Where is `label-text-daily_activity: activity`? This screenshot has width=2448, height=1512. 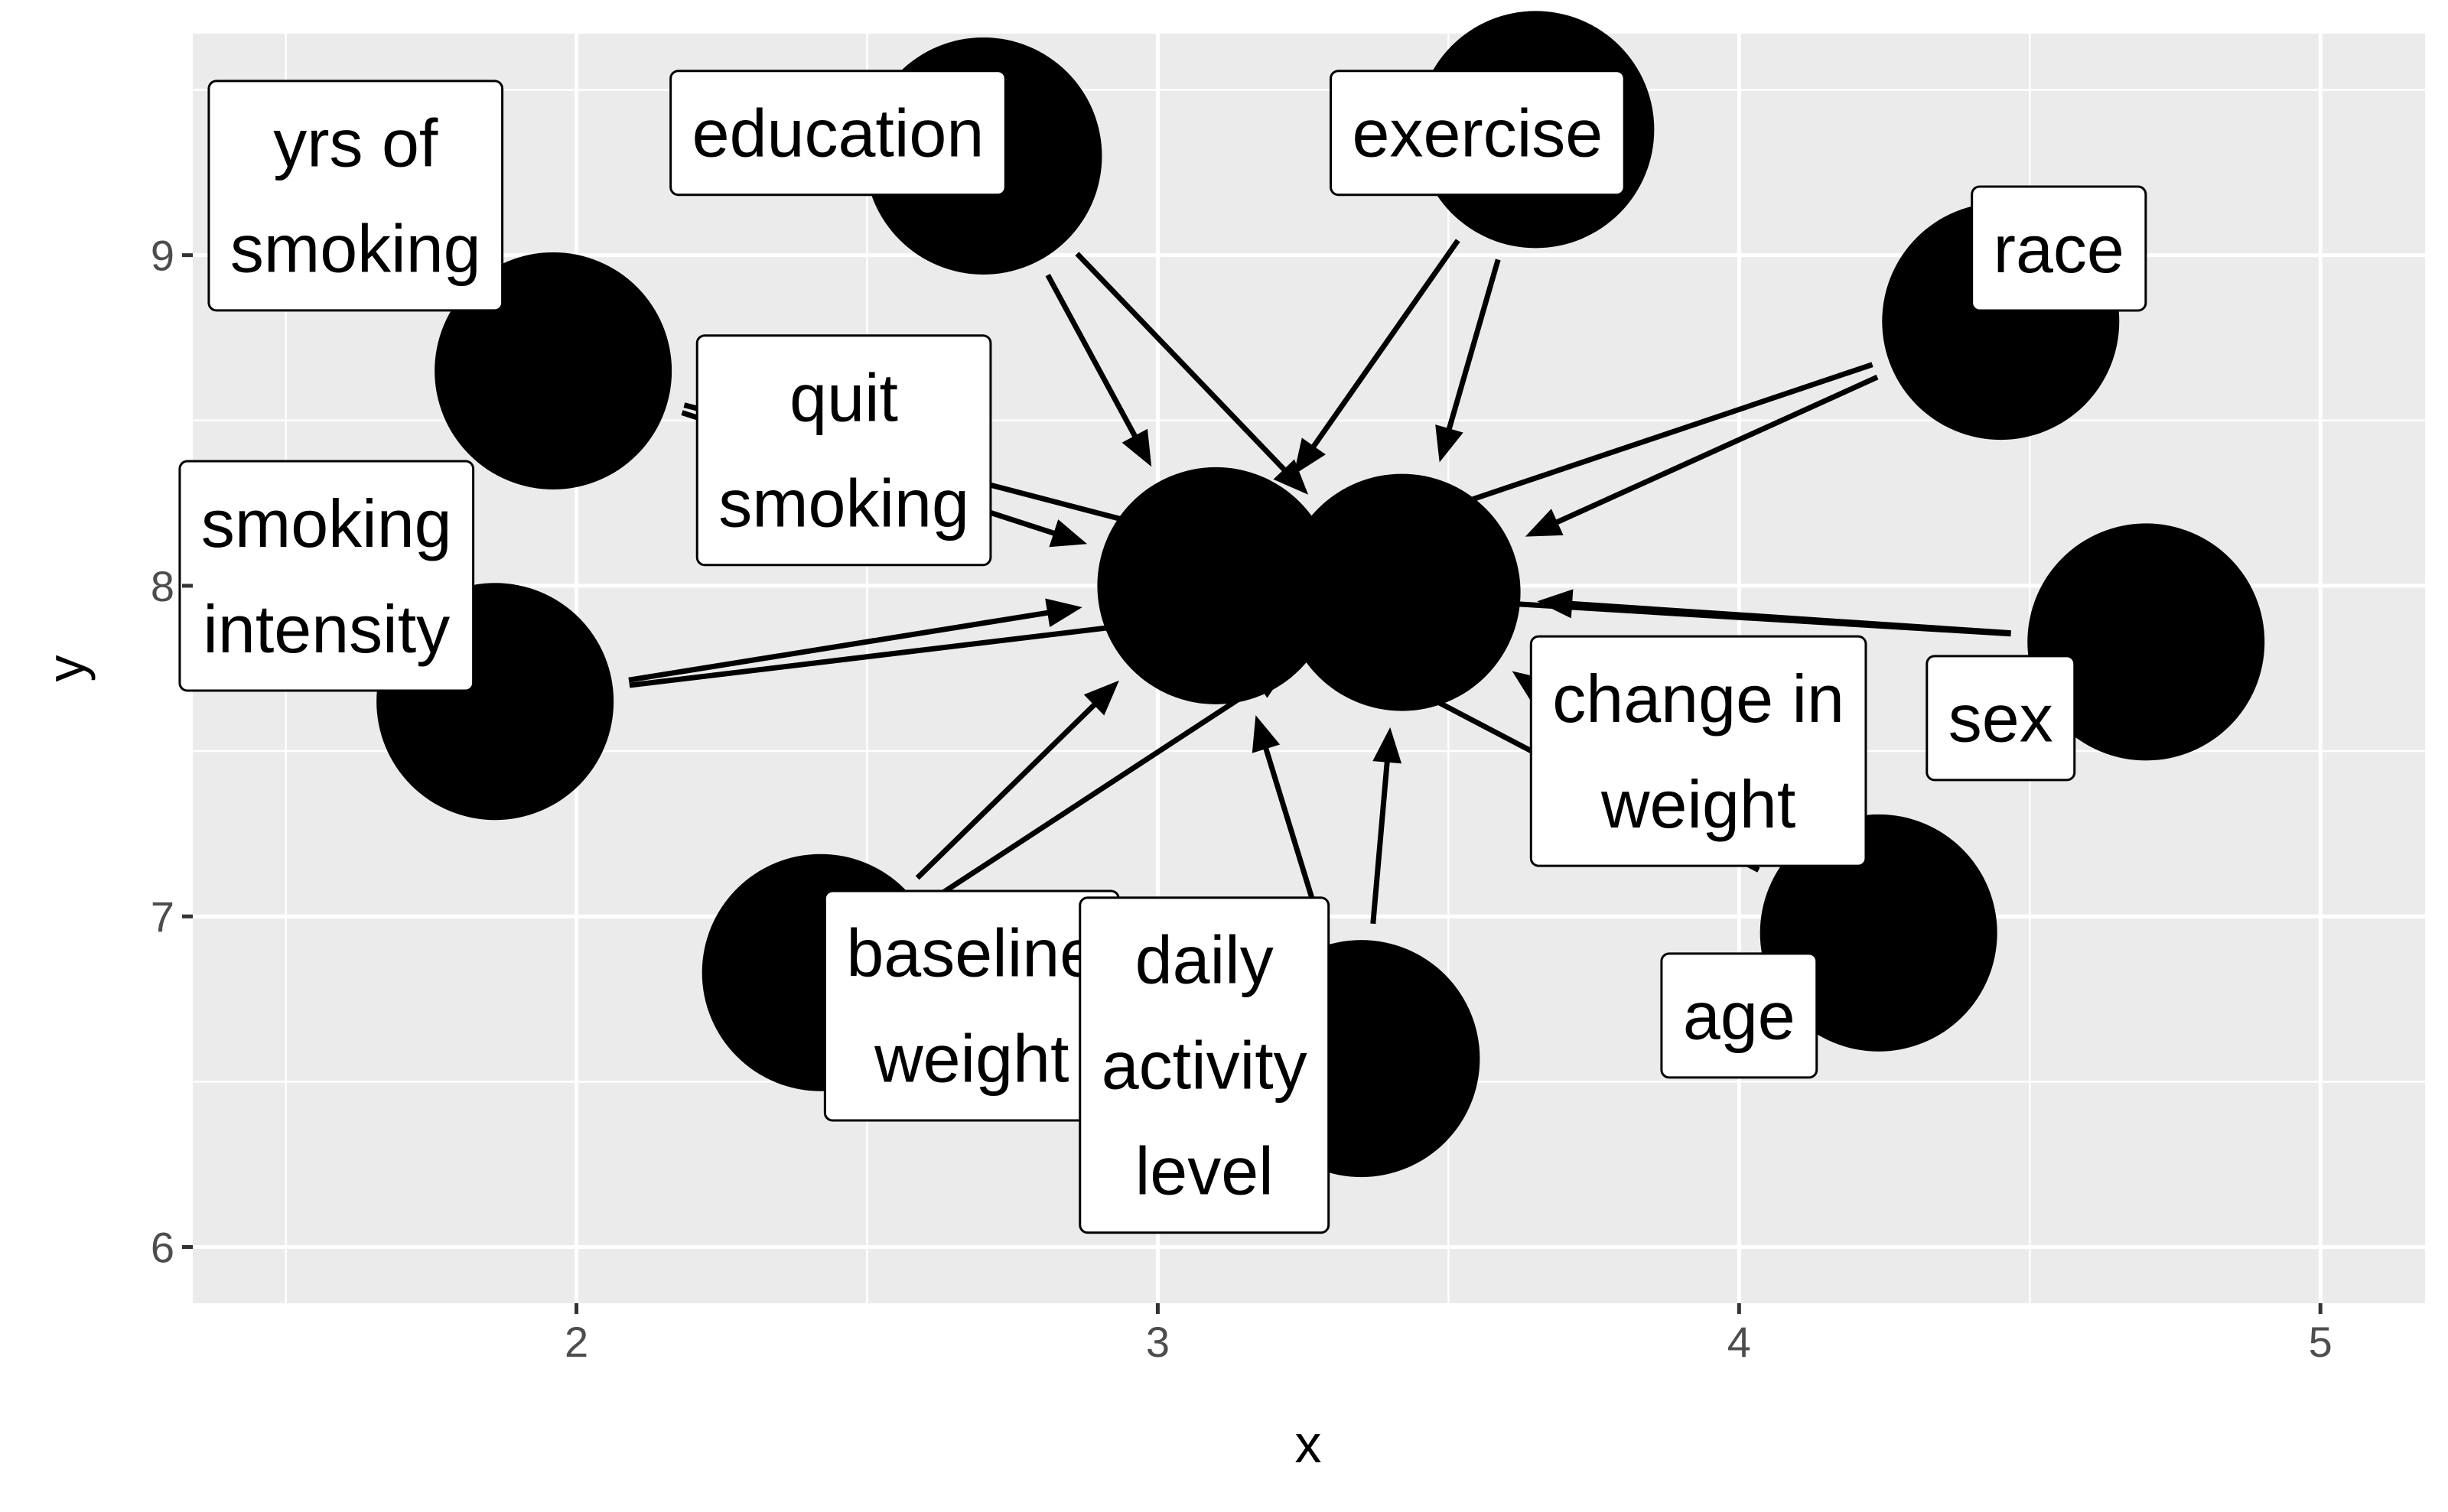
label-text-daily_activity: activity is located at coordinates (1204, 1066).